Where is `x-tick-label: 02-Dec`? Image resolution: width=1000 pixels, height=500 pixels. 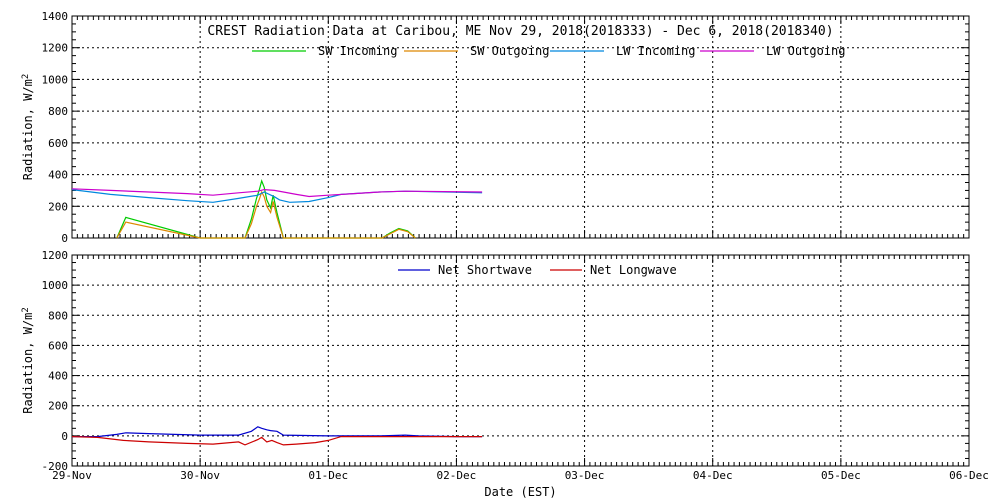 x-tick-label: 02-Dec is located at coordinates (457, 475).